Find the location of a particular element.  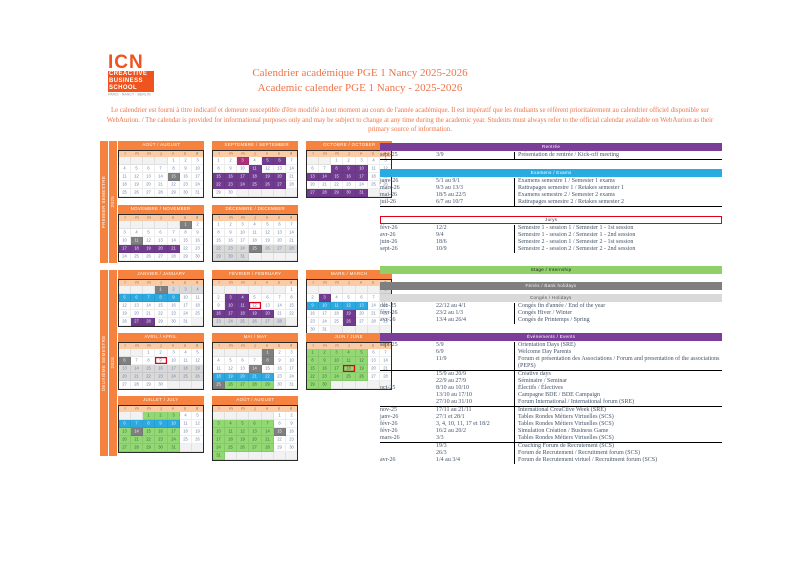

day-cell: 1 is located at coordinates (385, 290).